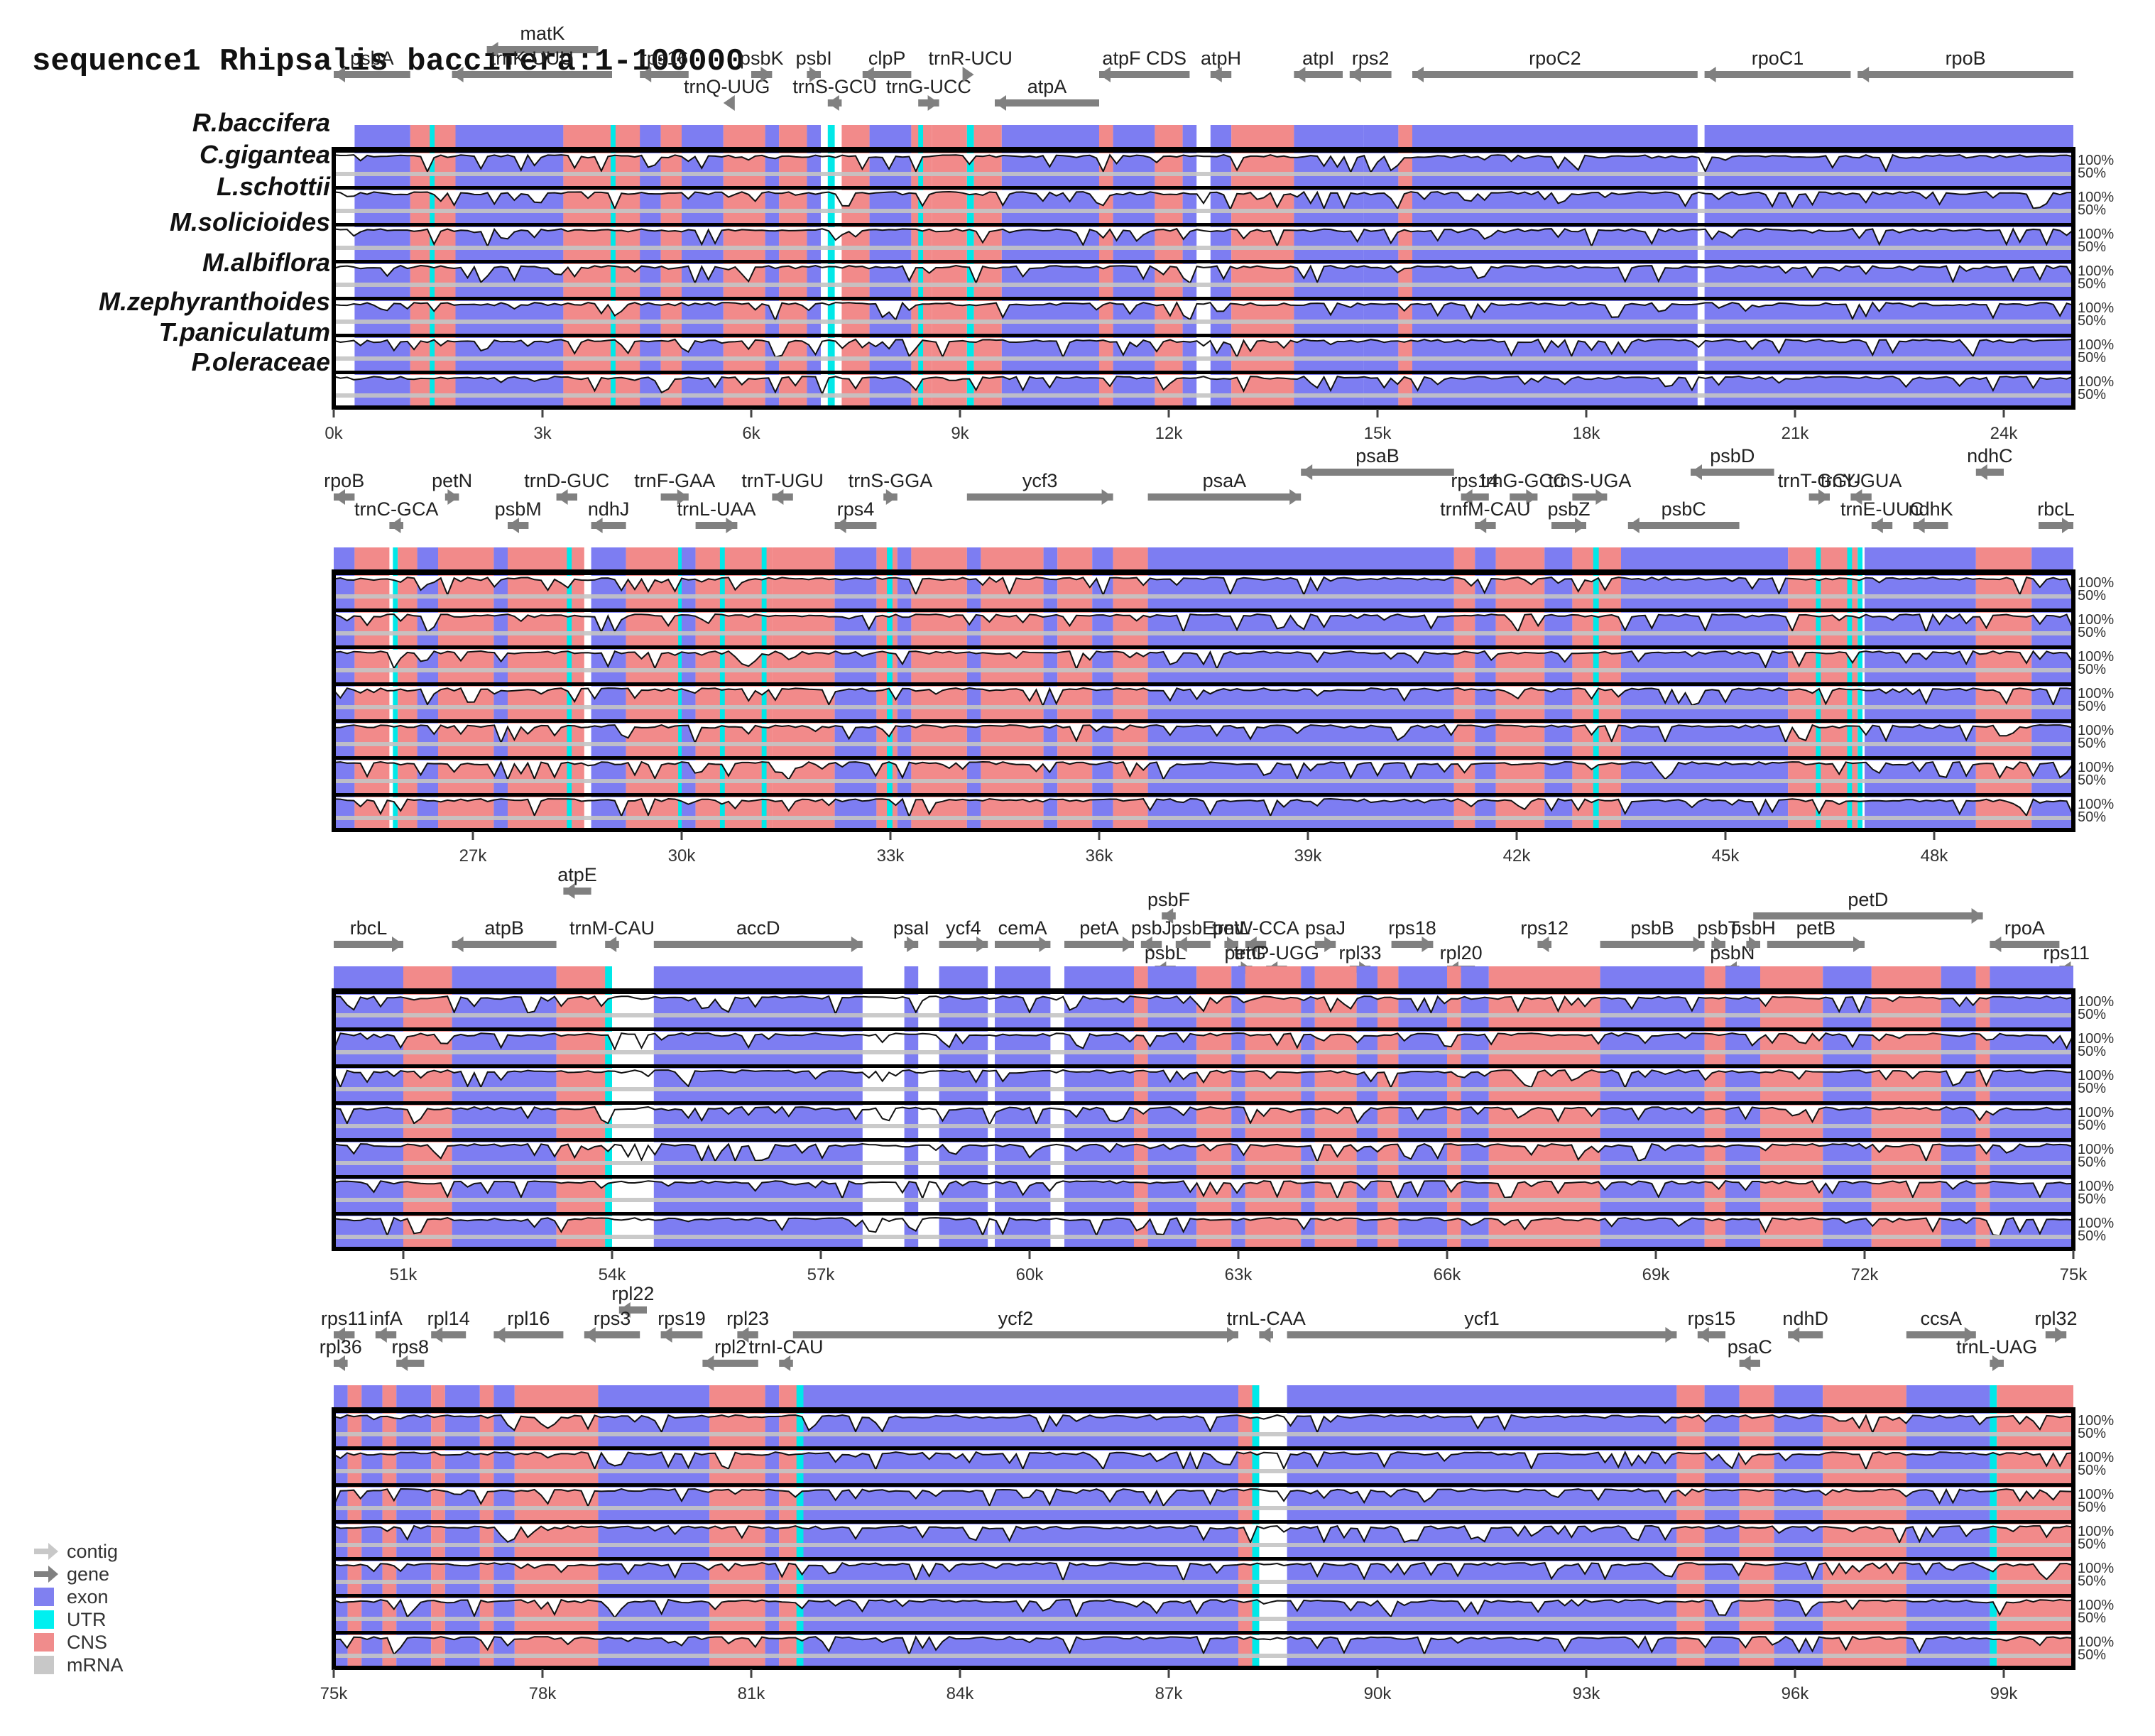  Describe the element at coordinates (814, 65) in the screenshot. I see `gene-psbI: psbI` at that location.